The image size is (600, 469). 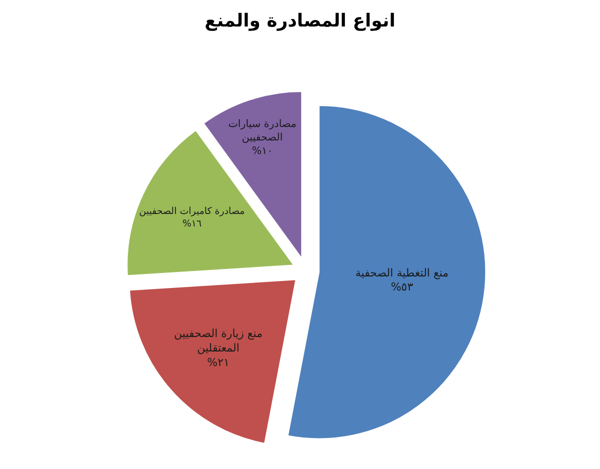 I want to click on data-label: %١٠, so click(x=262, y=150).